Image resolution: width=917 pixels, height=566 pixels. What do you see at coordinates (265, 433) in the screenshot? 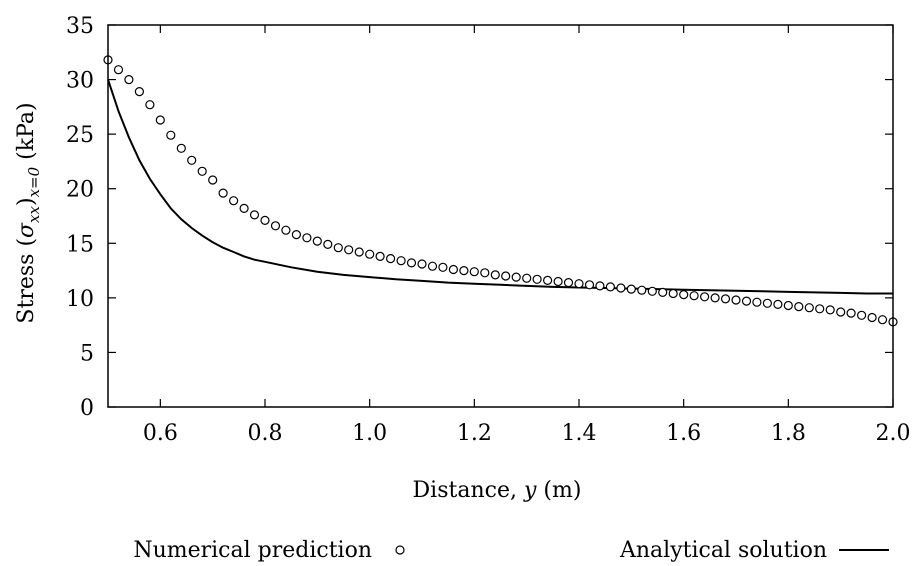
I see `x-tick-label: 0.8` at bounding box center [265, 433].